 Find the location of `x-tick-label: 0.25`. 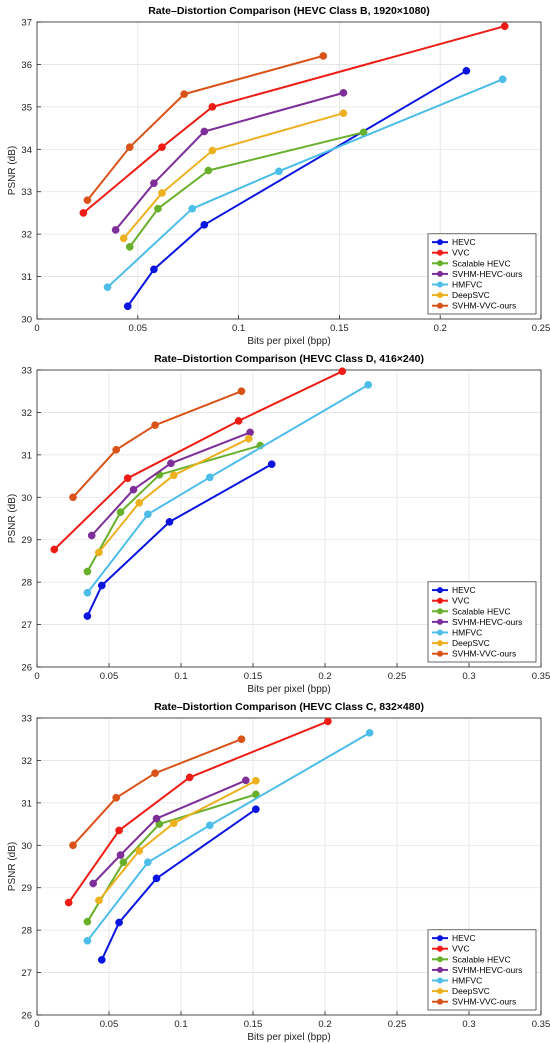

x-tick-label: 0.25 is located at coordinates (541, 328).